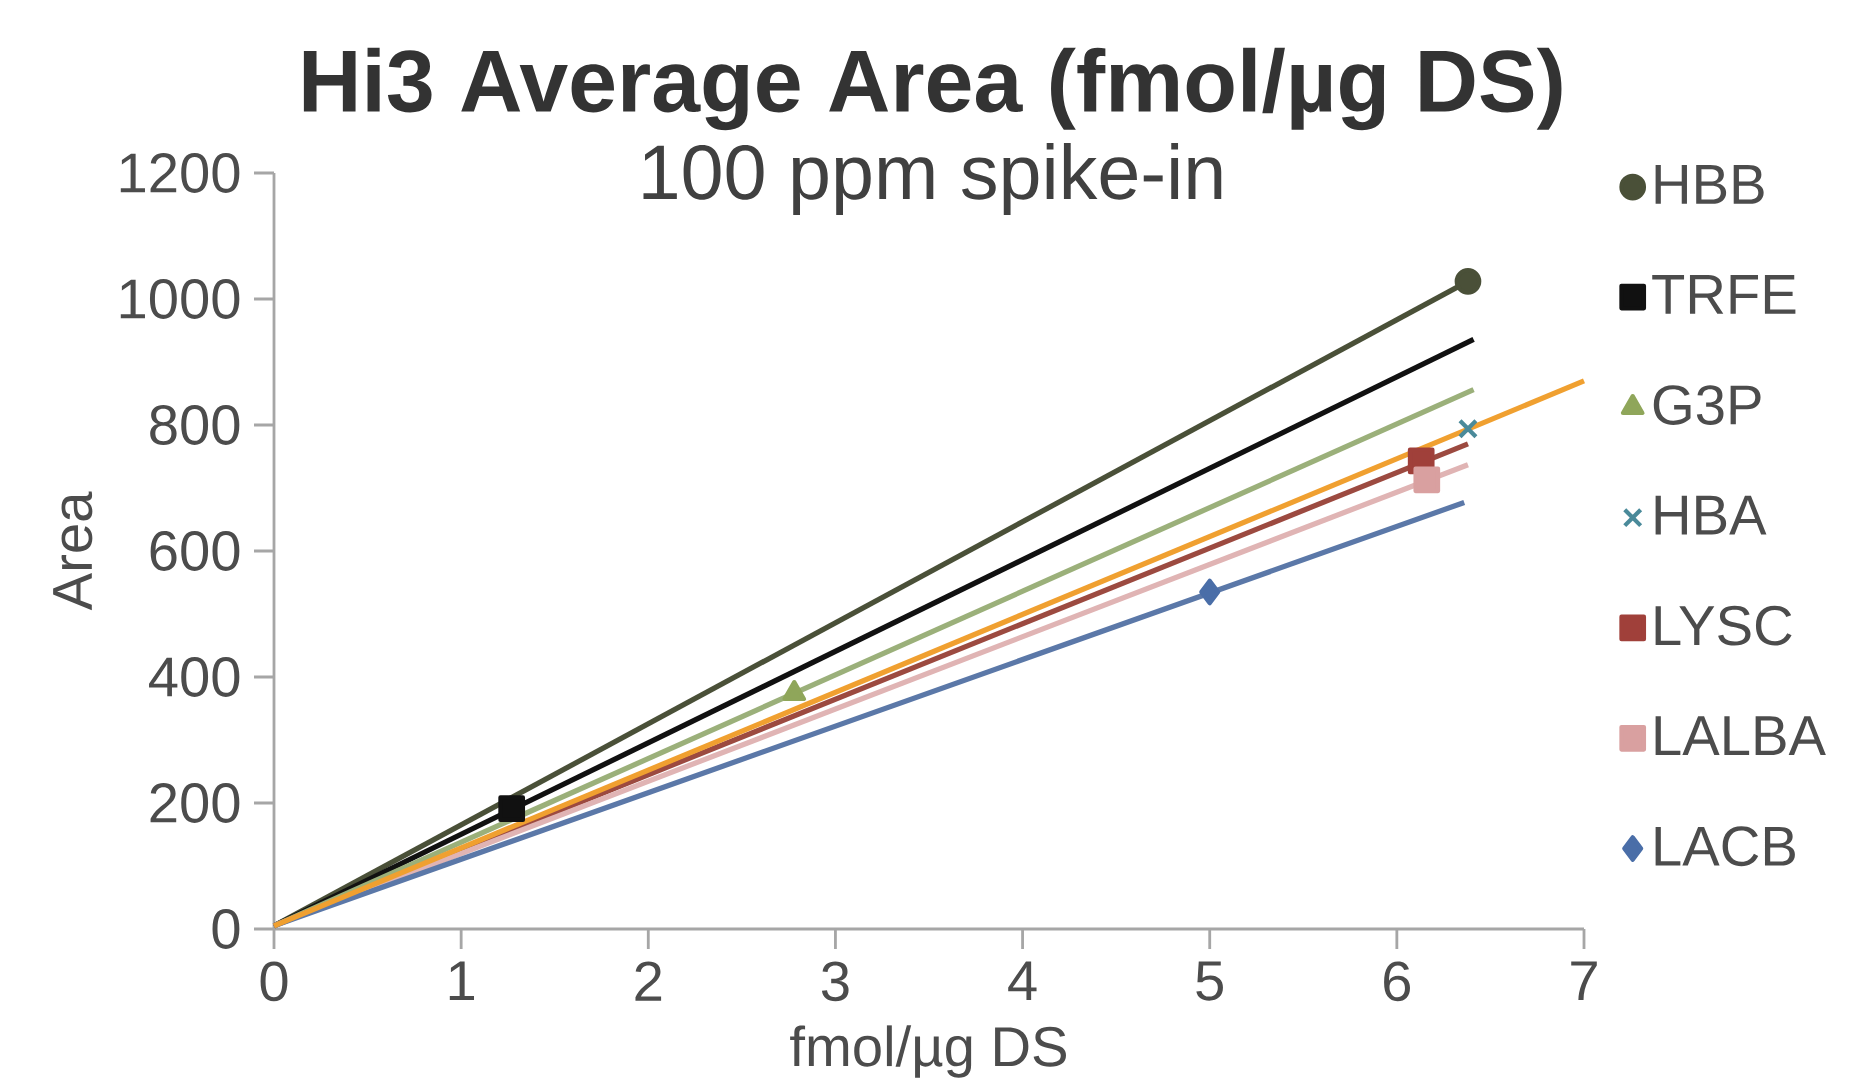  What do you see at coordinates (648, 981) in the screenshot?
I see `x-tick-label: 2` at bounding box center [648, 981].